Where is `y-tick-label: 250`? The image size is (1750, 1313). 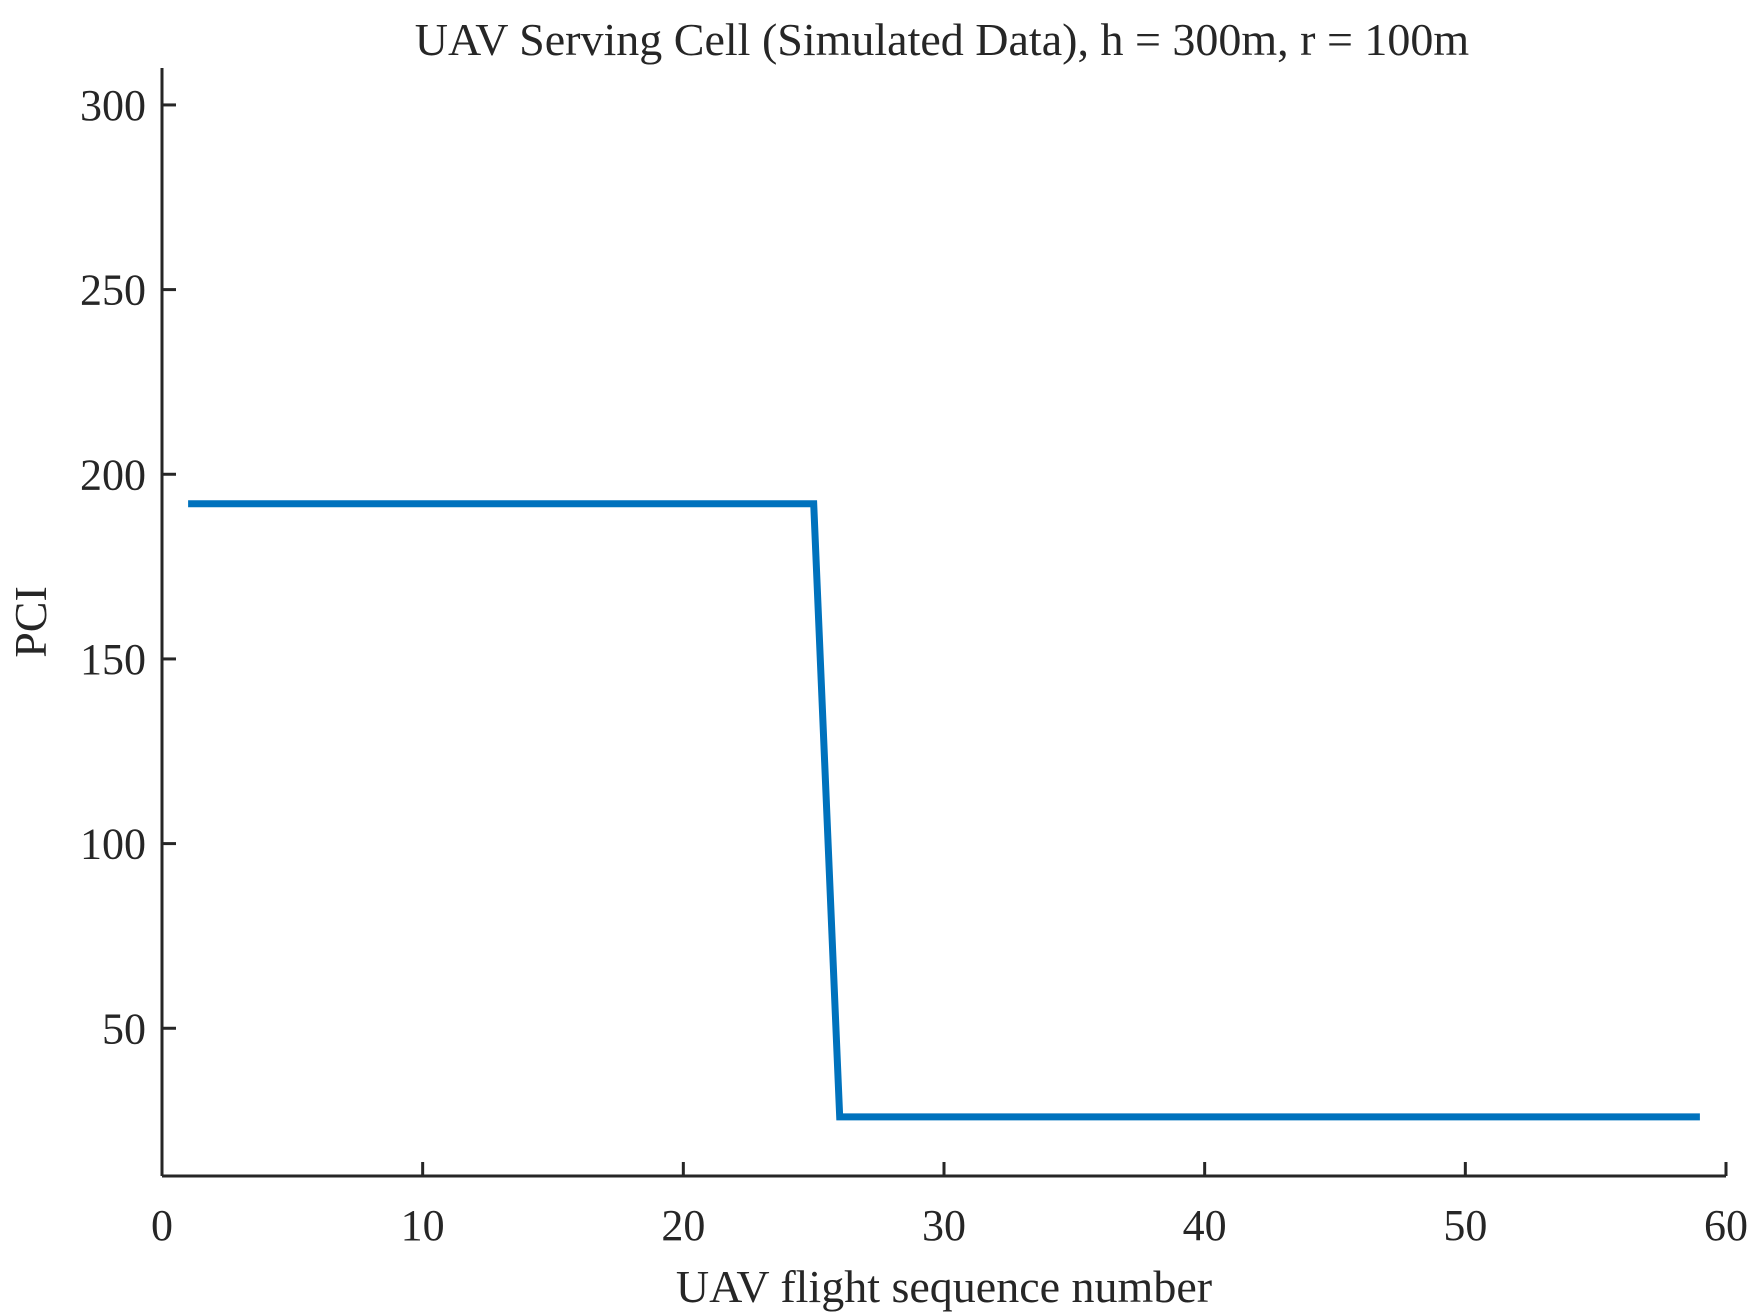
y-tick-label: 250 is located at coordinates (113, 290).